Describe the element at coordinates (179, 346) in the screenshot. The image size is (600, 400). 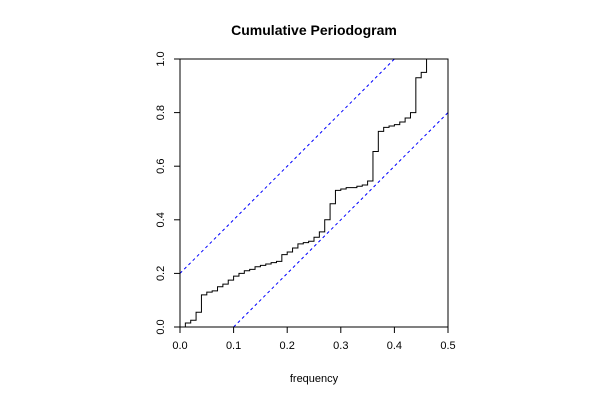
I see `x-tick-label: 0.0` at that location.